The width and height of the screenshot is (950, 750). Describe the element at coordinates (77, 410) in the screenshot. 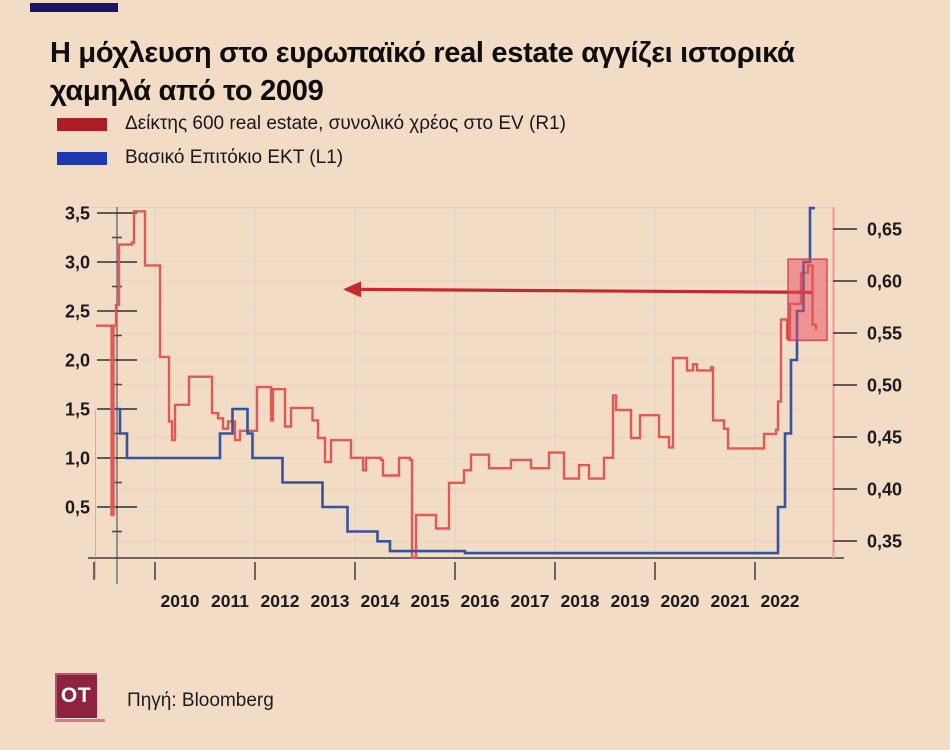

I see `left-axis-tick-label: 1,5` at that location.